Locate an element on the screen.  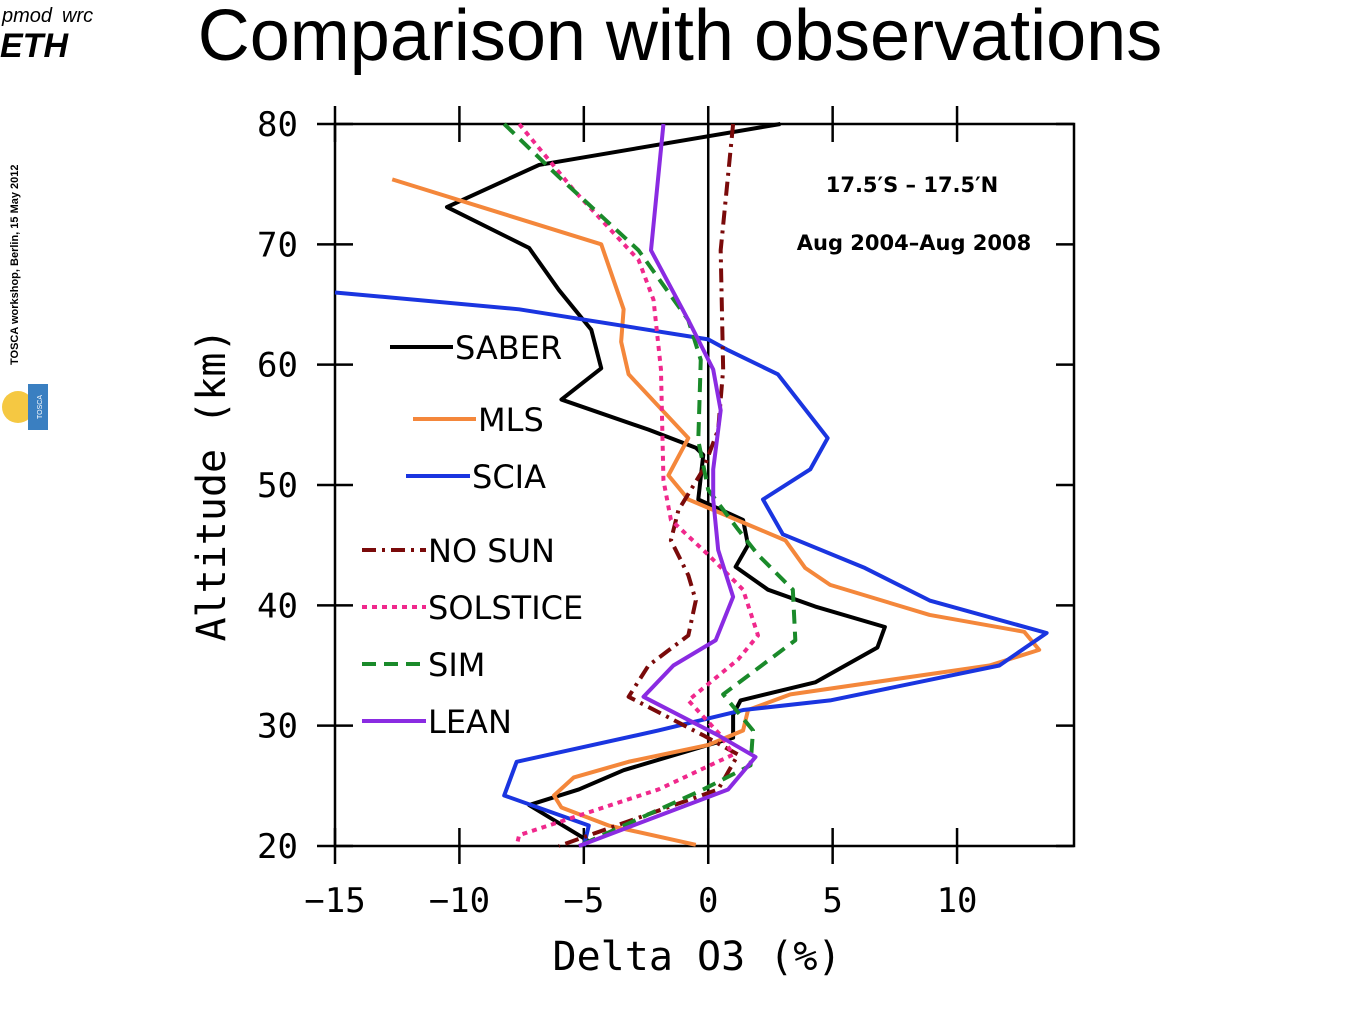
logo-text: ETH is located at coordinates (34, 46).